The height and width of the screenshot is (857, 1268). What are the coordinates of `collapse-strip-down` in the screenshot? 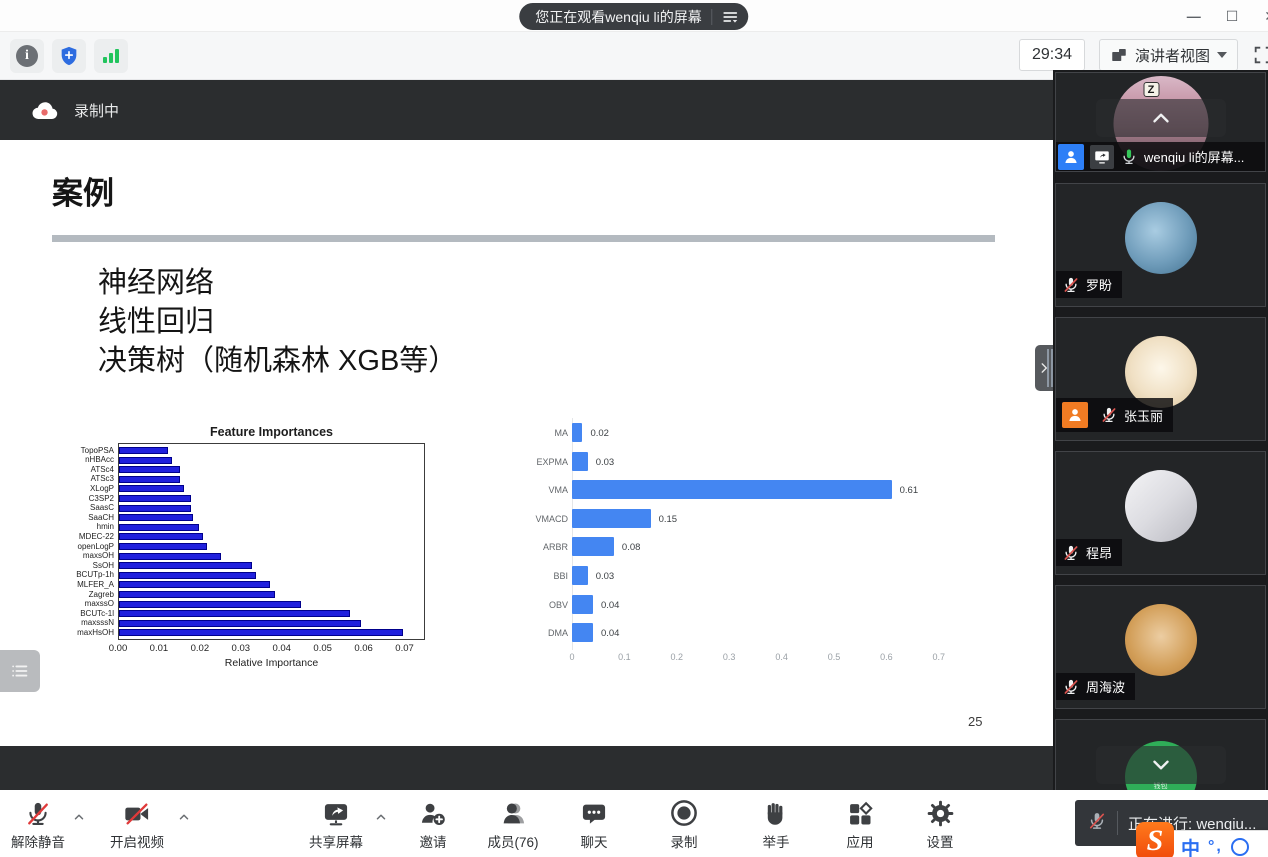 It's located at (1160, 765).